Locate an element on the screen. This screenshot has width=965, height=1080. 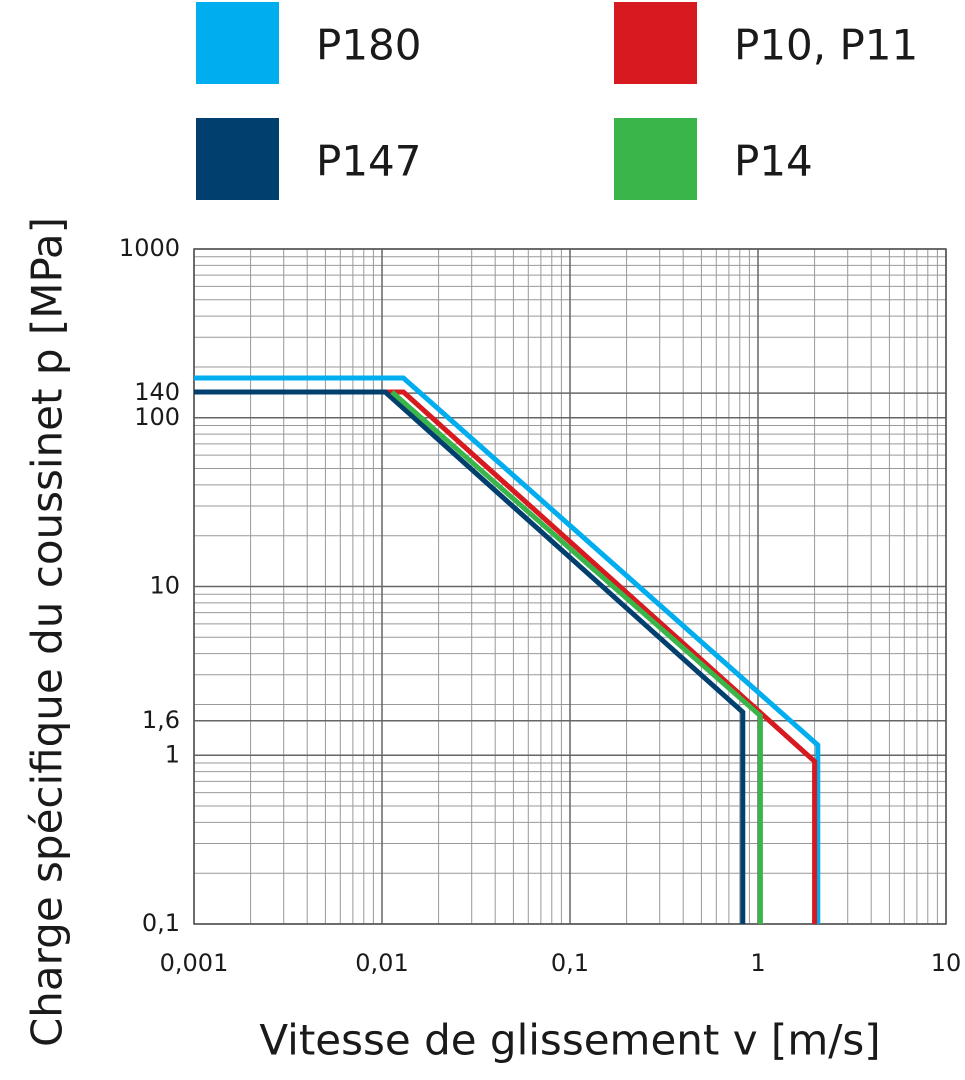
x-tick-label: 10 is located at coordinates (946, 963).